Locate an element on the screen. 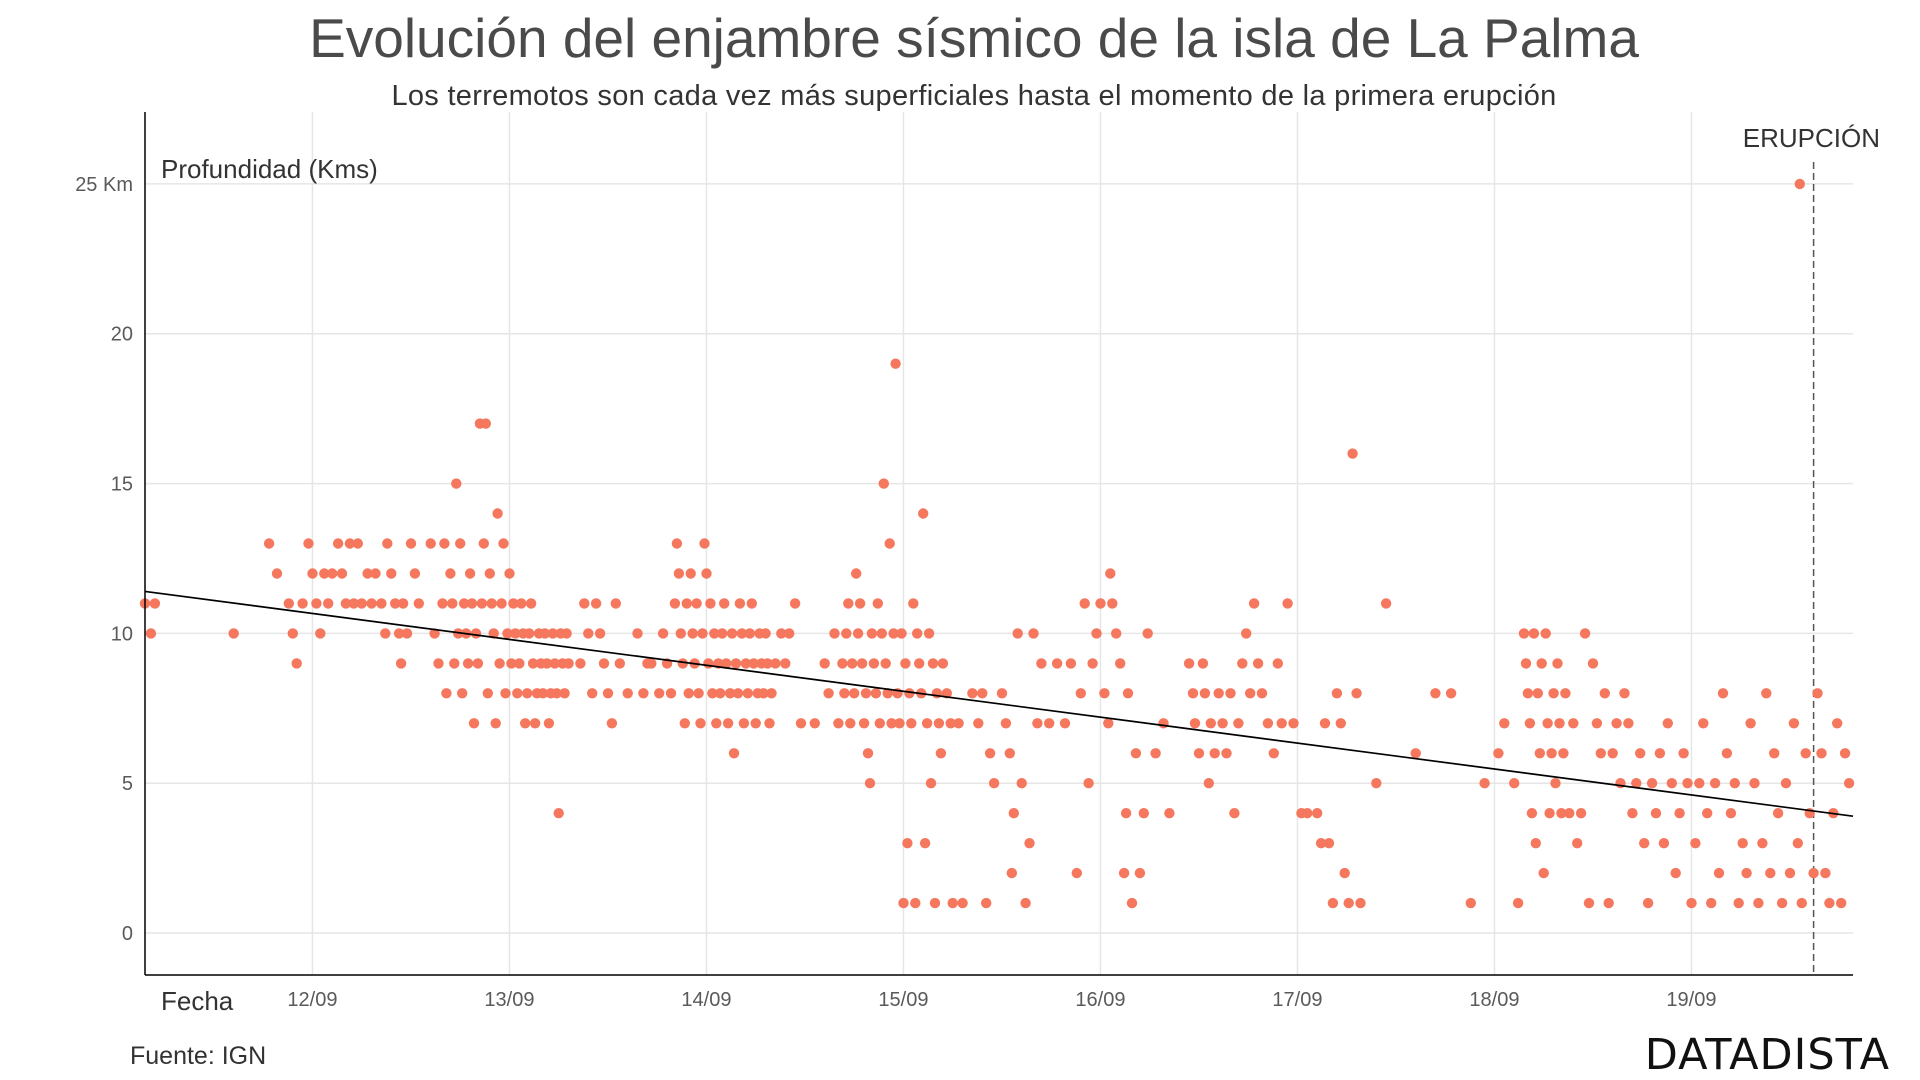 Image resolution: width=1920 pixels, height=1080 pixels. y-tick-label: 20 is located at coordinates (122, 335).